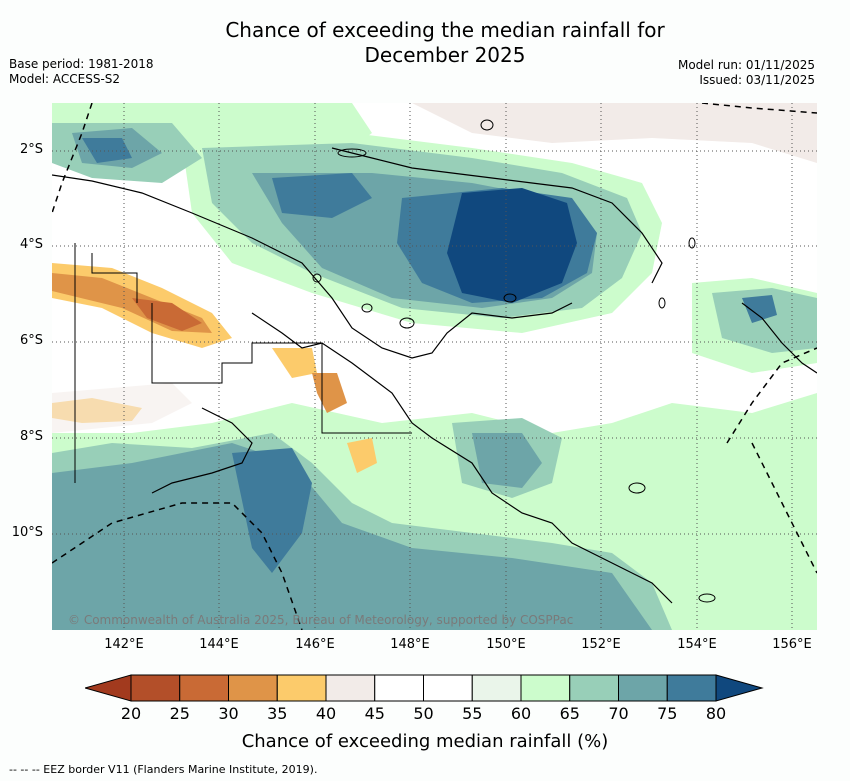 This screenshot has height=781, width=850. What do you see at coordinates (410, 644) in the screenshot?
I see `lon-label-148e: 148°E` at bounding box center [410, 644].